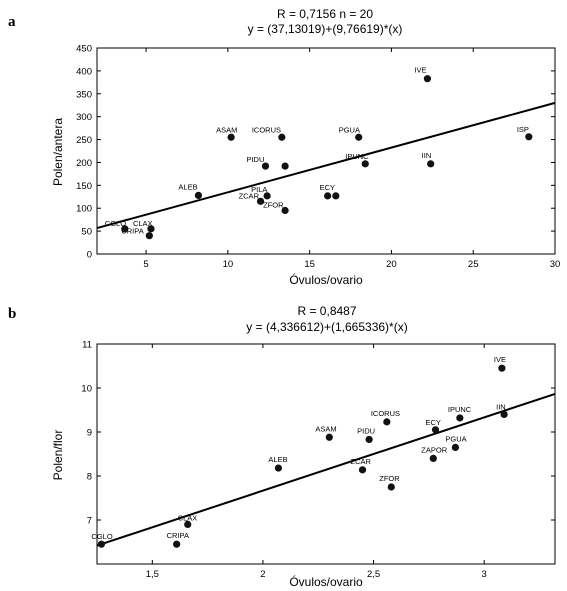  What do you see at coordinates (326, 581) in the screenshot?
I see `panel-b-x-axis-label: Óvulos/ovario` at bounding box center [326, 581].